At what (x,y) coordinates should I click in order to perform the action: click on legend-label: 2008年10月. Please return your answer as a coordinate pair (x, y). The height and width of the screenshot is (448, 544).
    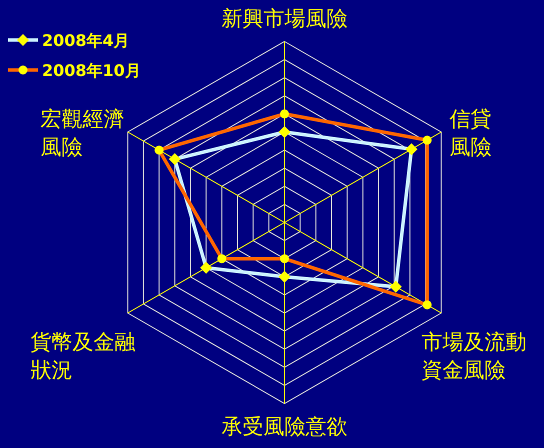
    Looking at the image, I should click on (91, 70).